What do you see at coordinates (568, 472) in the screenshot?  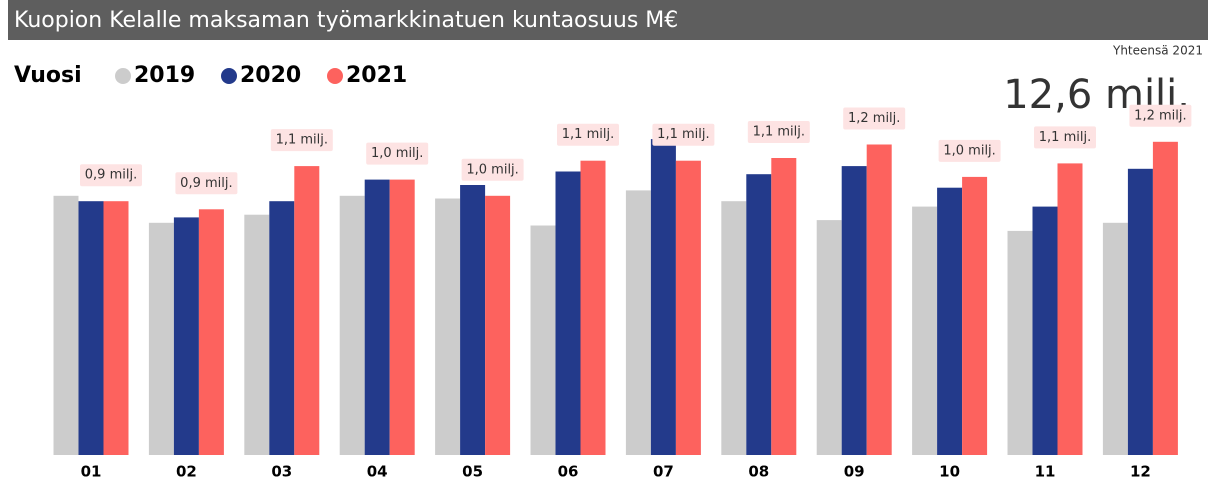 I see `x-tick-label: 06` at bounding box center [568, 472].